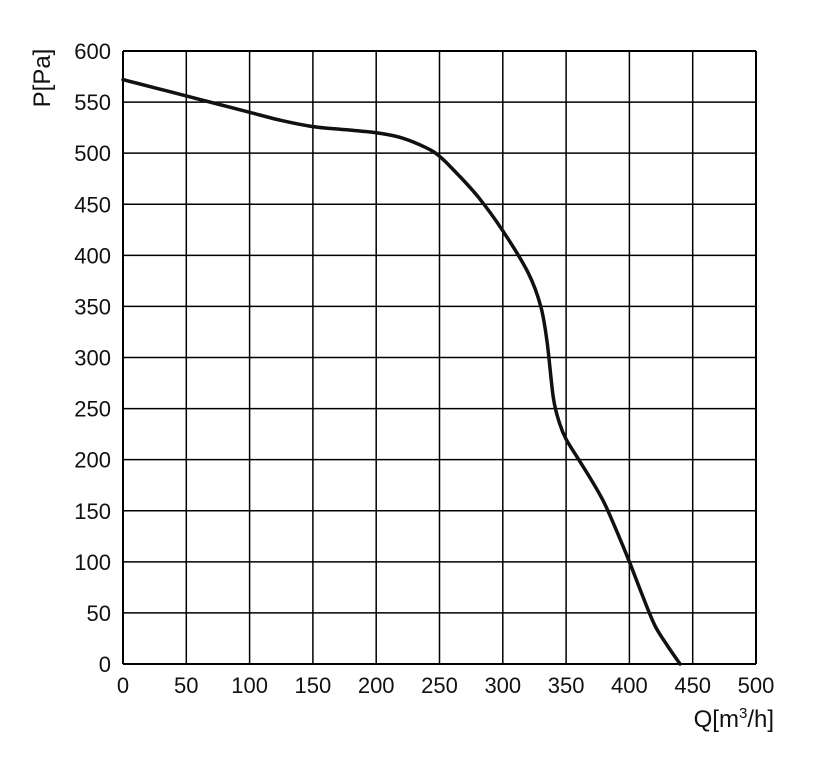  Describe the element at coordinates (99, 613) in the screenshot. I see `y-tick-label: 50` at that location.